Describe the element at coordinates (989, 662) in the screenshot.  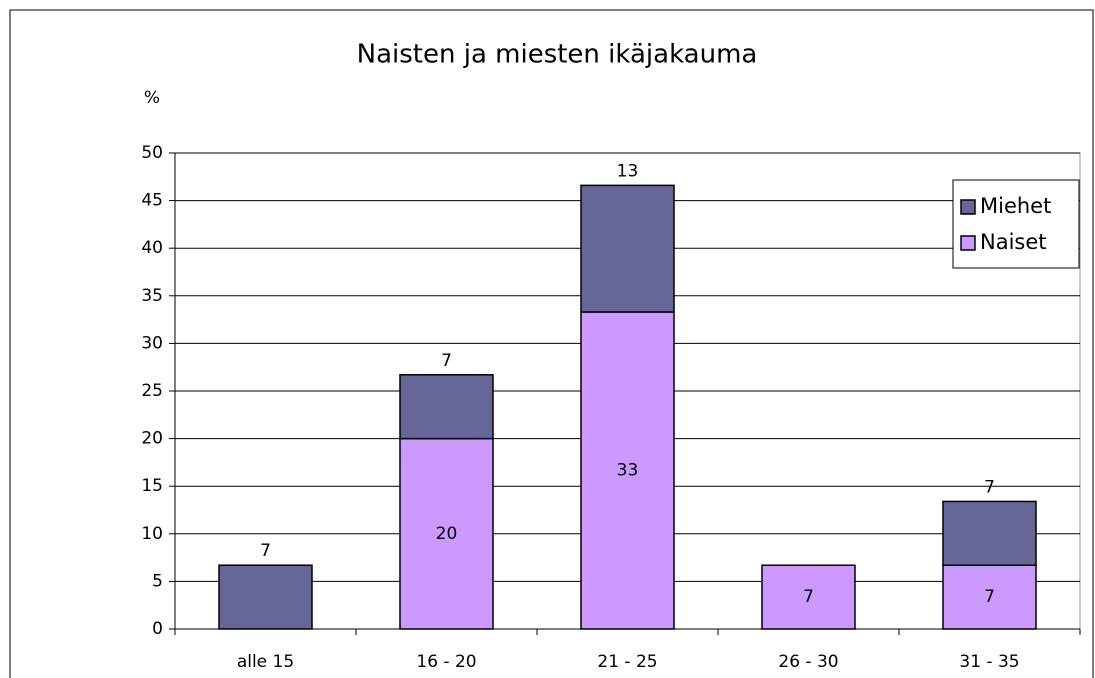
I see `x-tick-label: 31 - 35` at that location.